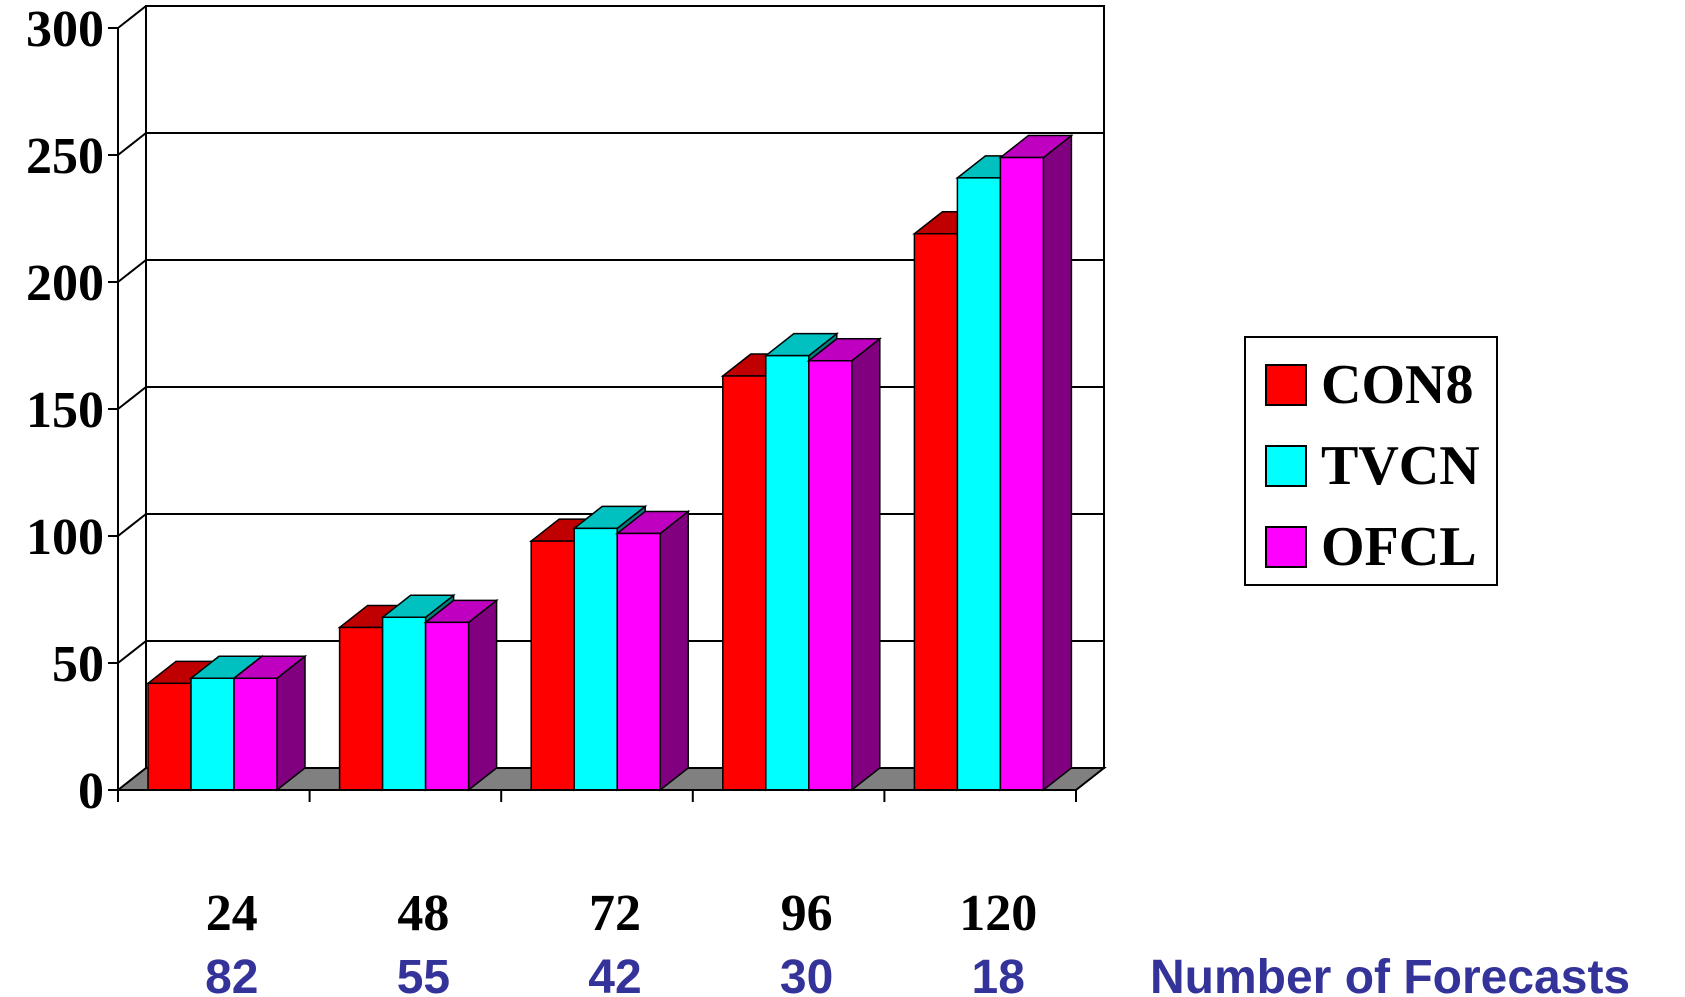 The height and width of the screenshot is (997, 1685). What do you see at coordinates (78, 664) in the screenshot?
I see `y-tick-label: 50` at bounding box center [78, 664].